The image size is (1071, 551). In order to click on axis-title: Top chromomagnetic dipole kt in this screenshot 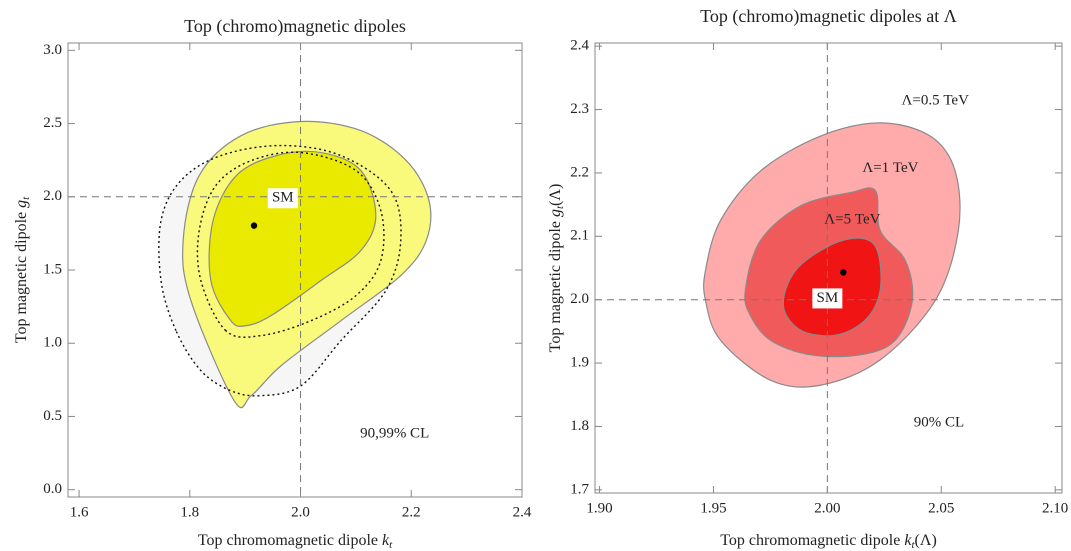, I will do `click(295, 541)`.